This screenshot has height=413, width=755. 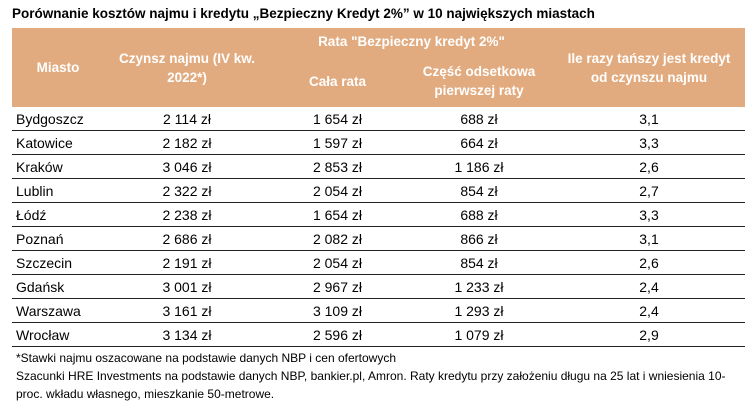 I want to click on value-cell: 1 186 zł, so click(x=479, y=166).